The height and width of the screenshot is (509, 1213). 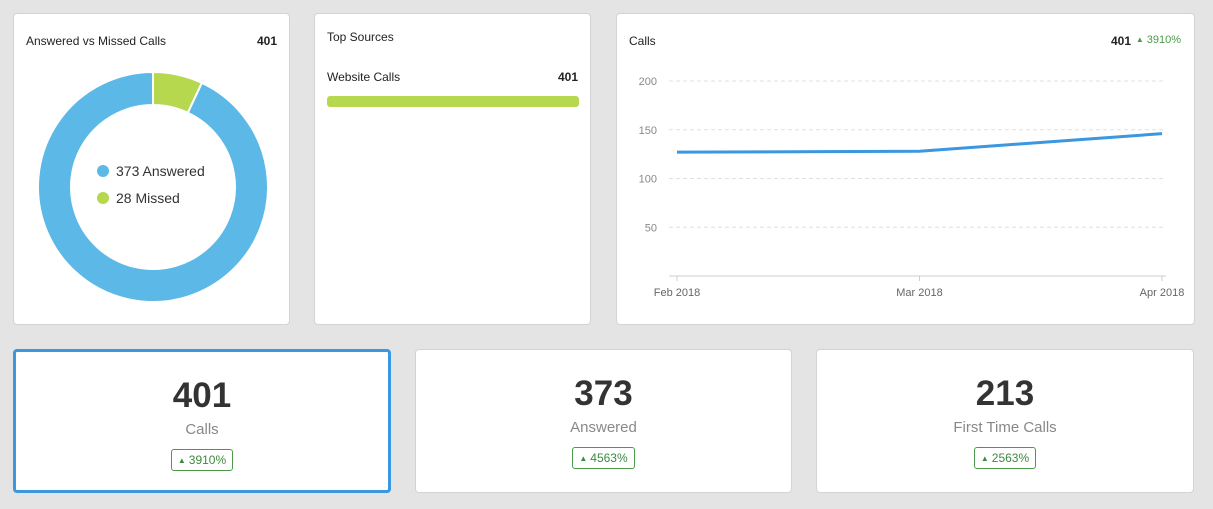 What do you see at coordinates (202, 429) in the screenshot?
I see `stat-label: Calls` at bounding box center [202, 429].